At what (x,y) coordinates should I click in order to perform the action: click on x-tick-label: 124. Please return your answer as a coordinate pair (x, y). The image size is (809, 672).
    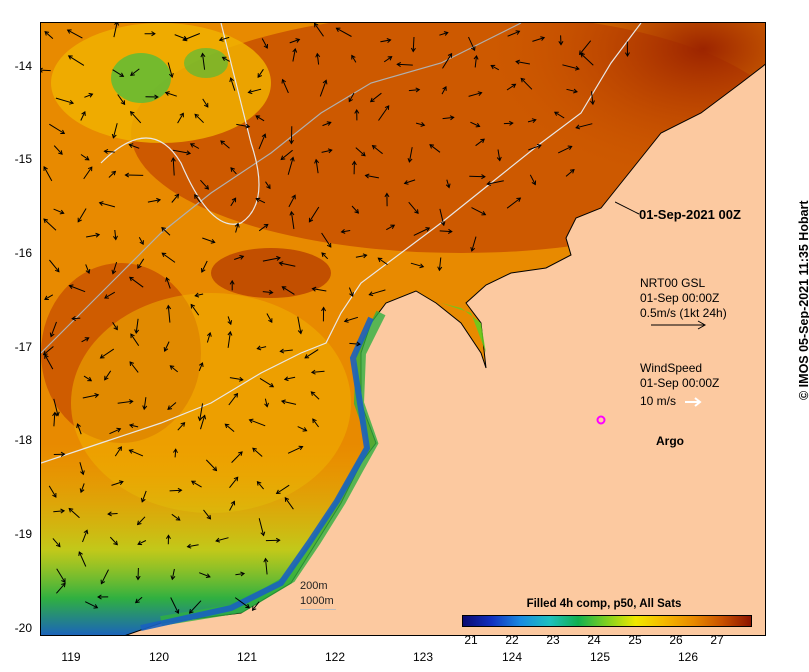
    Looking at the image, I should click on (512, 657).